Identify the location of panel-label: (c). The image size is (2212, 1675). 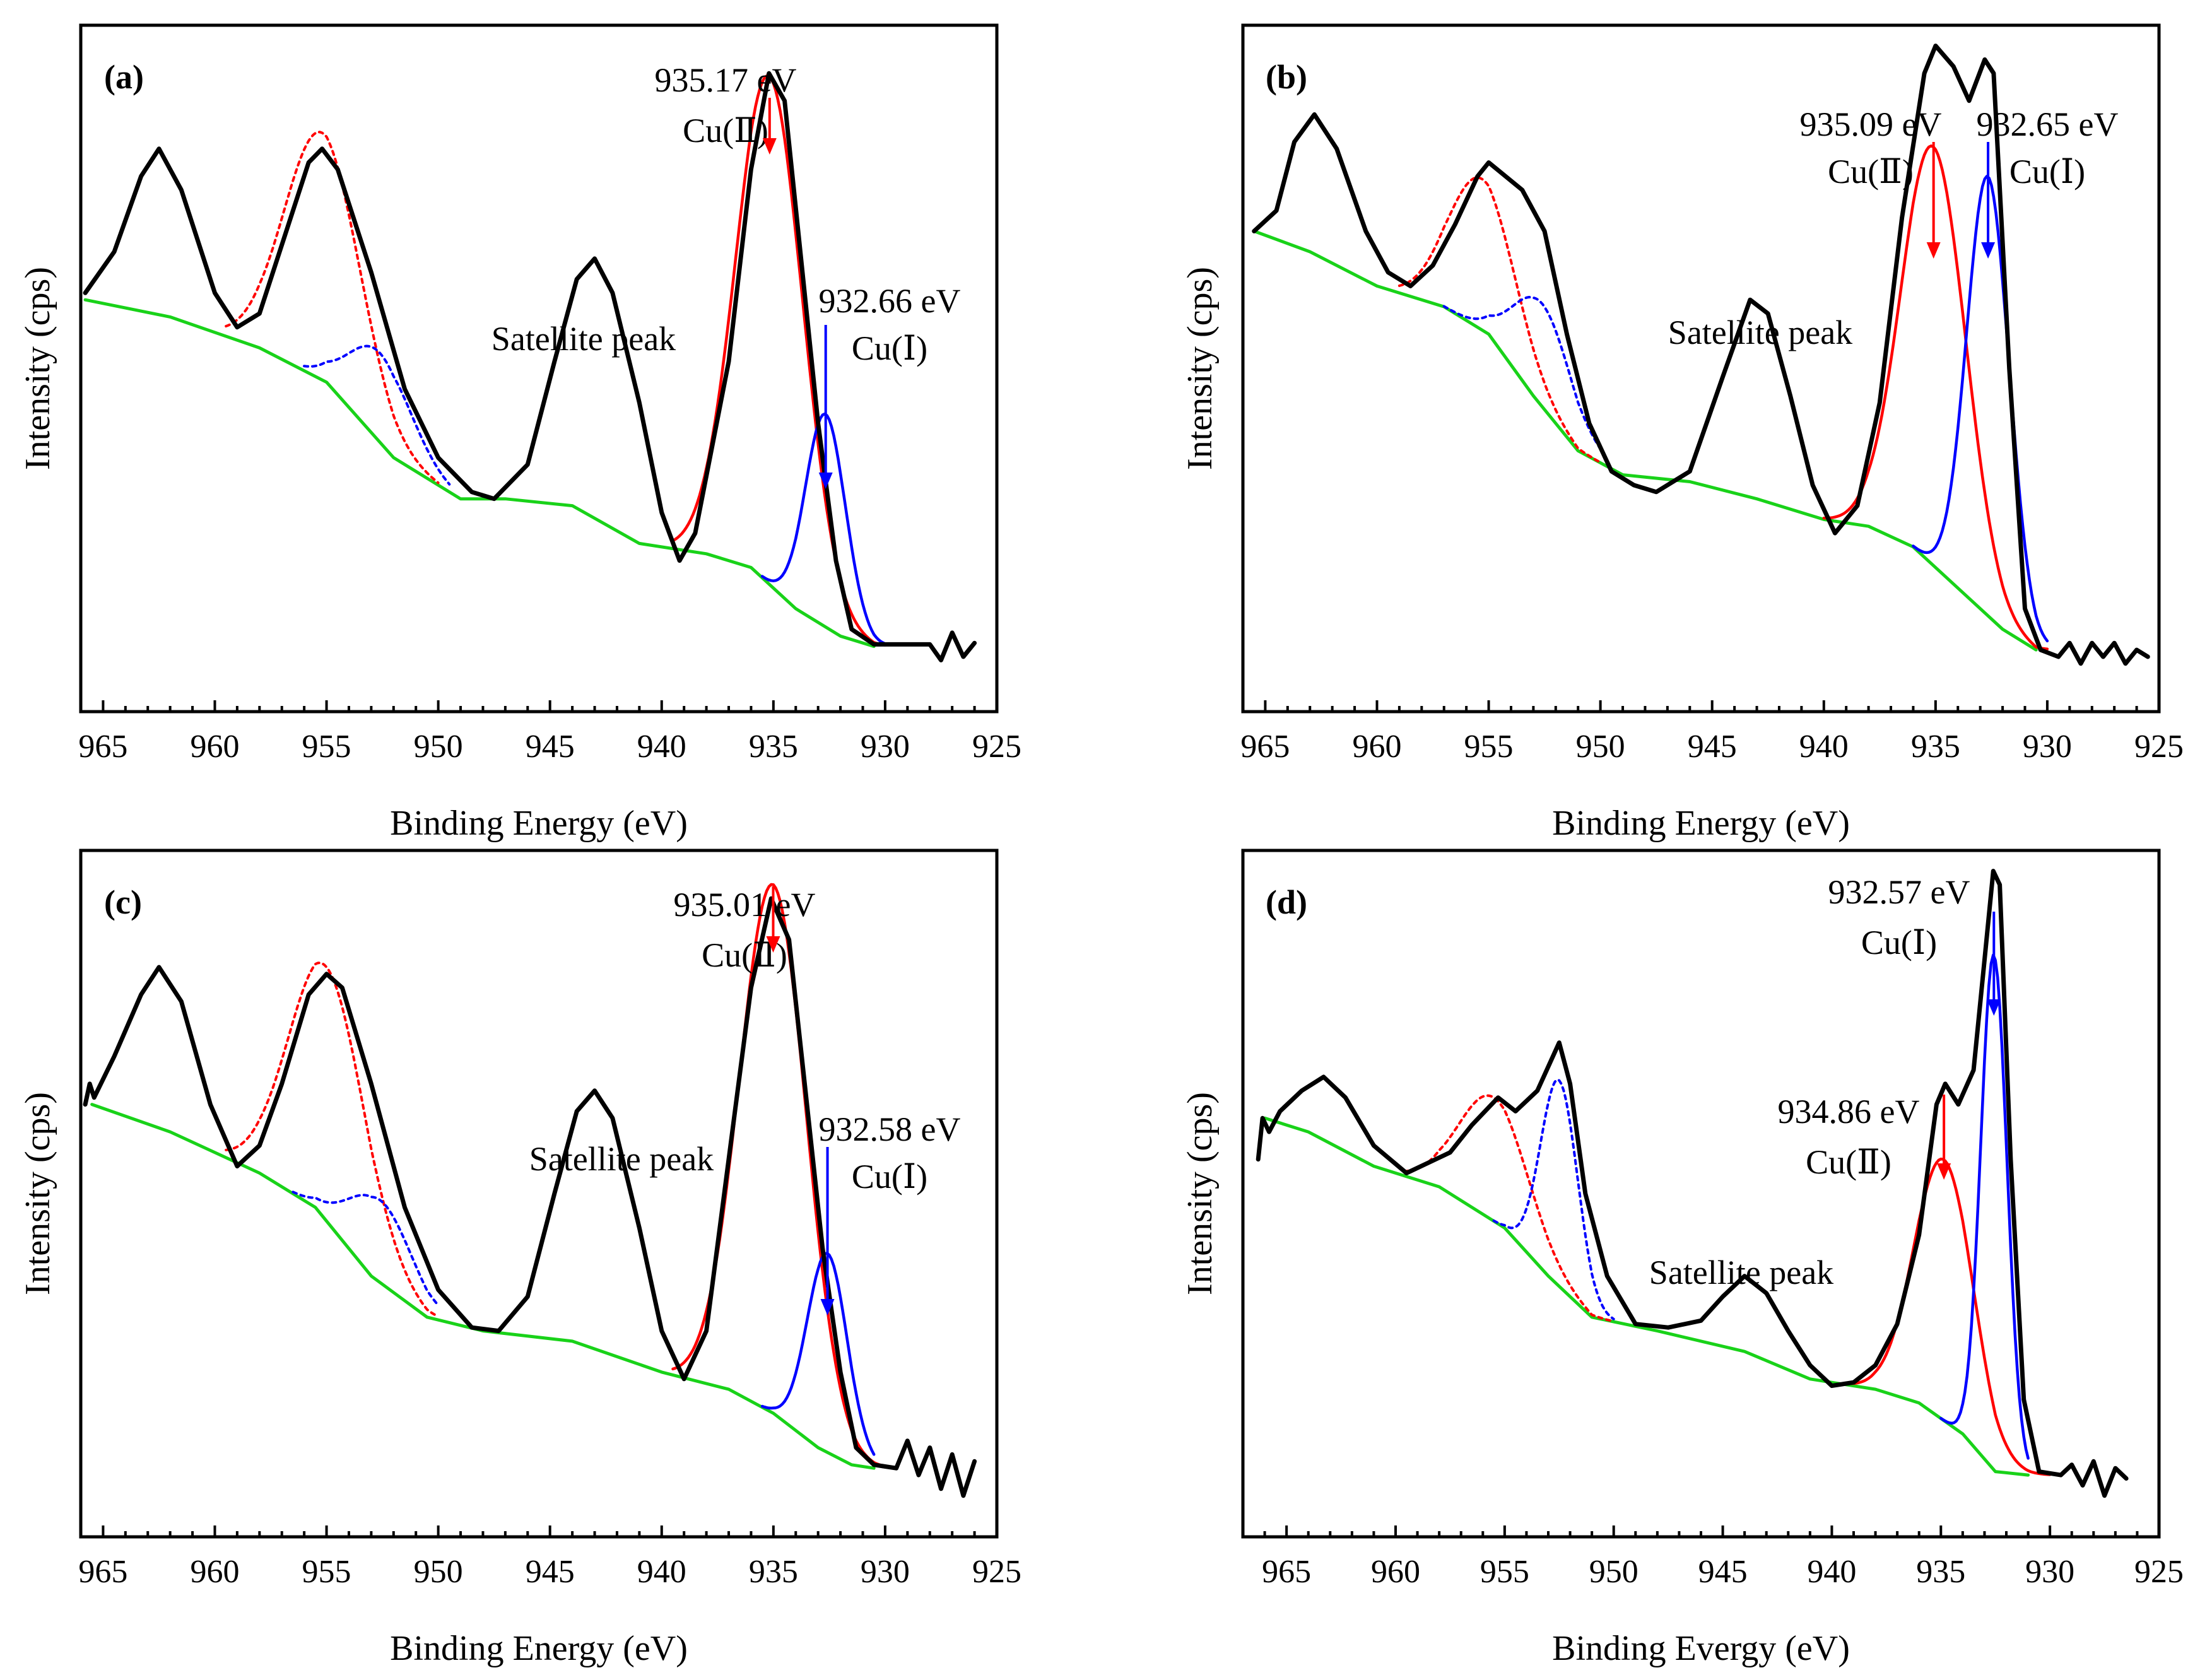
(123, 902).